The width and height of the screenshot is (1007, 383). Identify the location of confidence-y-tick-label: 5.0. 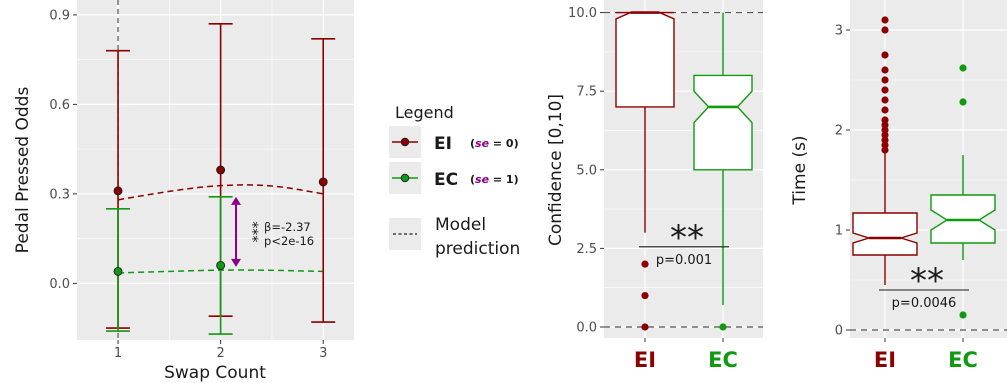
(586, 170).